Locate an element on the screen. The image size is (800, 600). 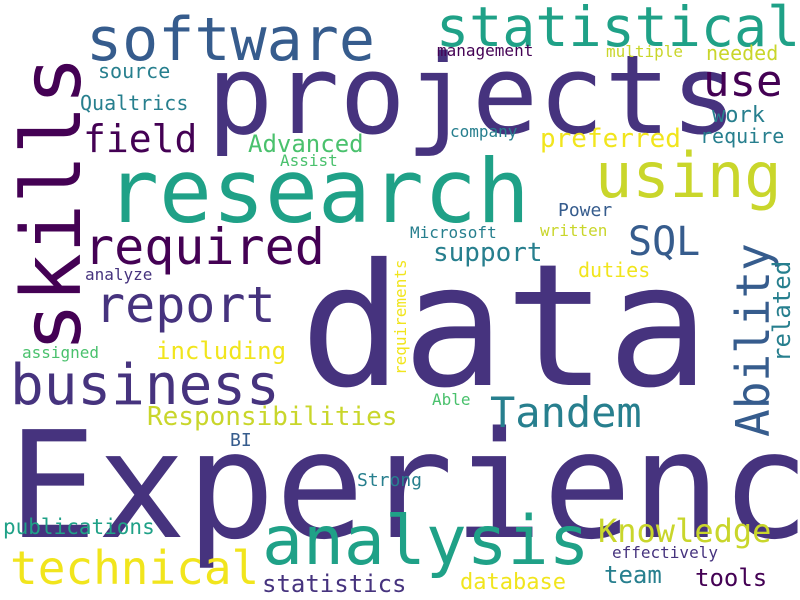
word-database: database is located at coordinates (513, 582).